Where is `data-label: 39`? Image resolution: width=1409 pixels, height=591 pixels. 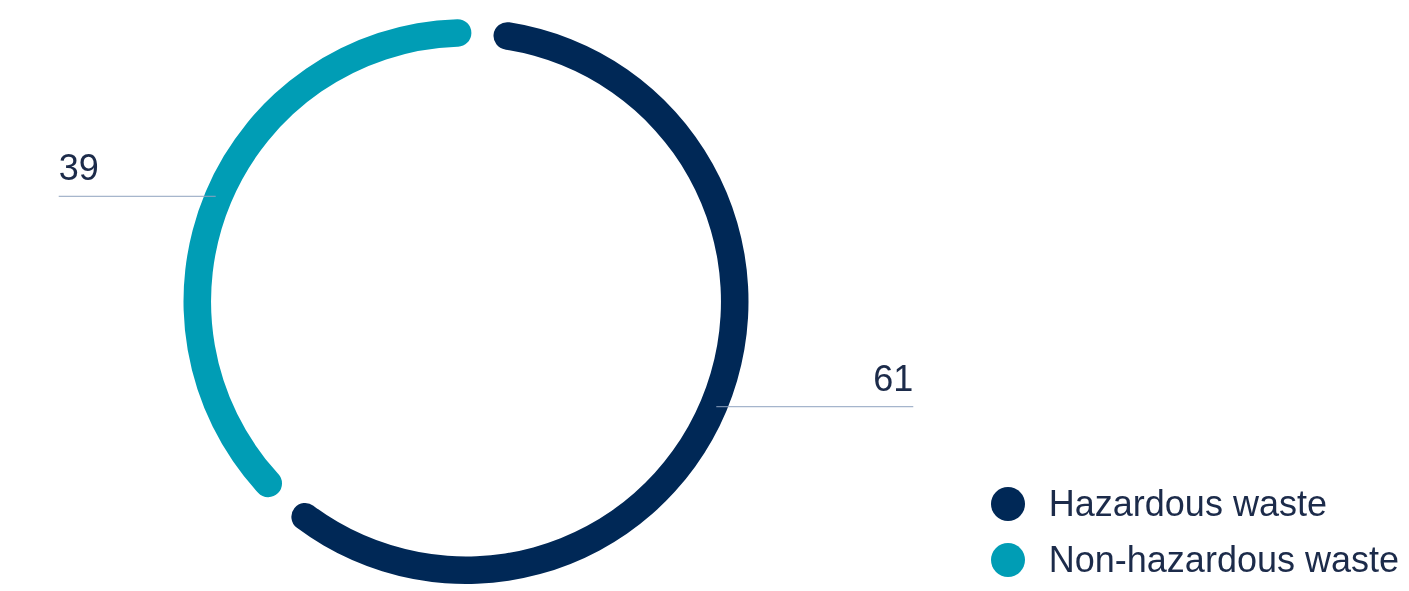
data-label: 39 is located at coordinates (78, 168).